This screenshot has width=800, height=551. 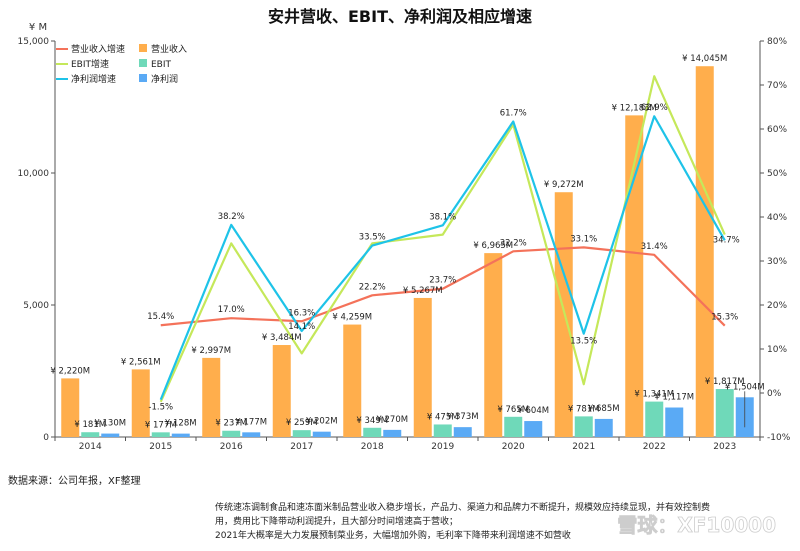 What do you see at coordinates (90, 64) in the screenshot?
I see `legend-label: EBIT增速` at bounding box center [90, 64].